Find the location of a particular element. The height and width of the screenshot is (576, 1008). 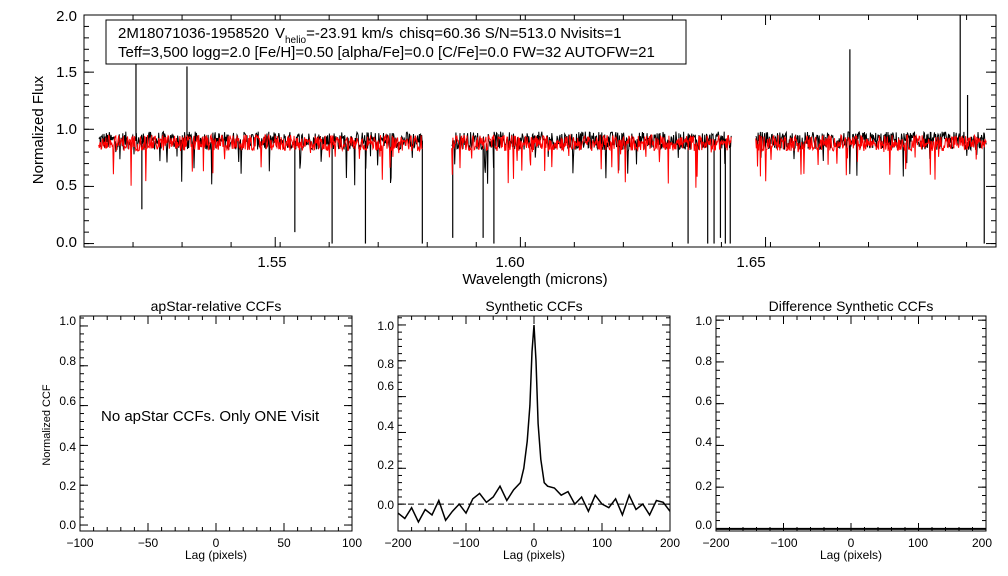

spectrum-ylabel: Normalized Flux is located at coordinates (38, 129).